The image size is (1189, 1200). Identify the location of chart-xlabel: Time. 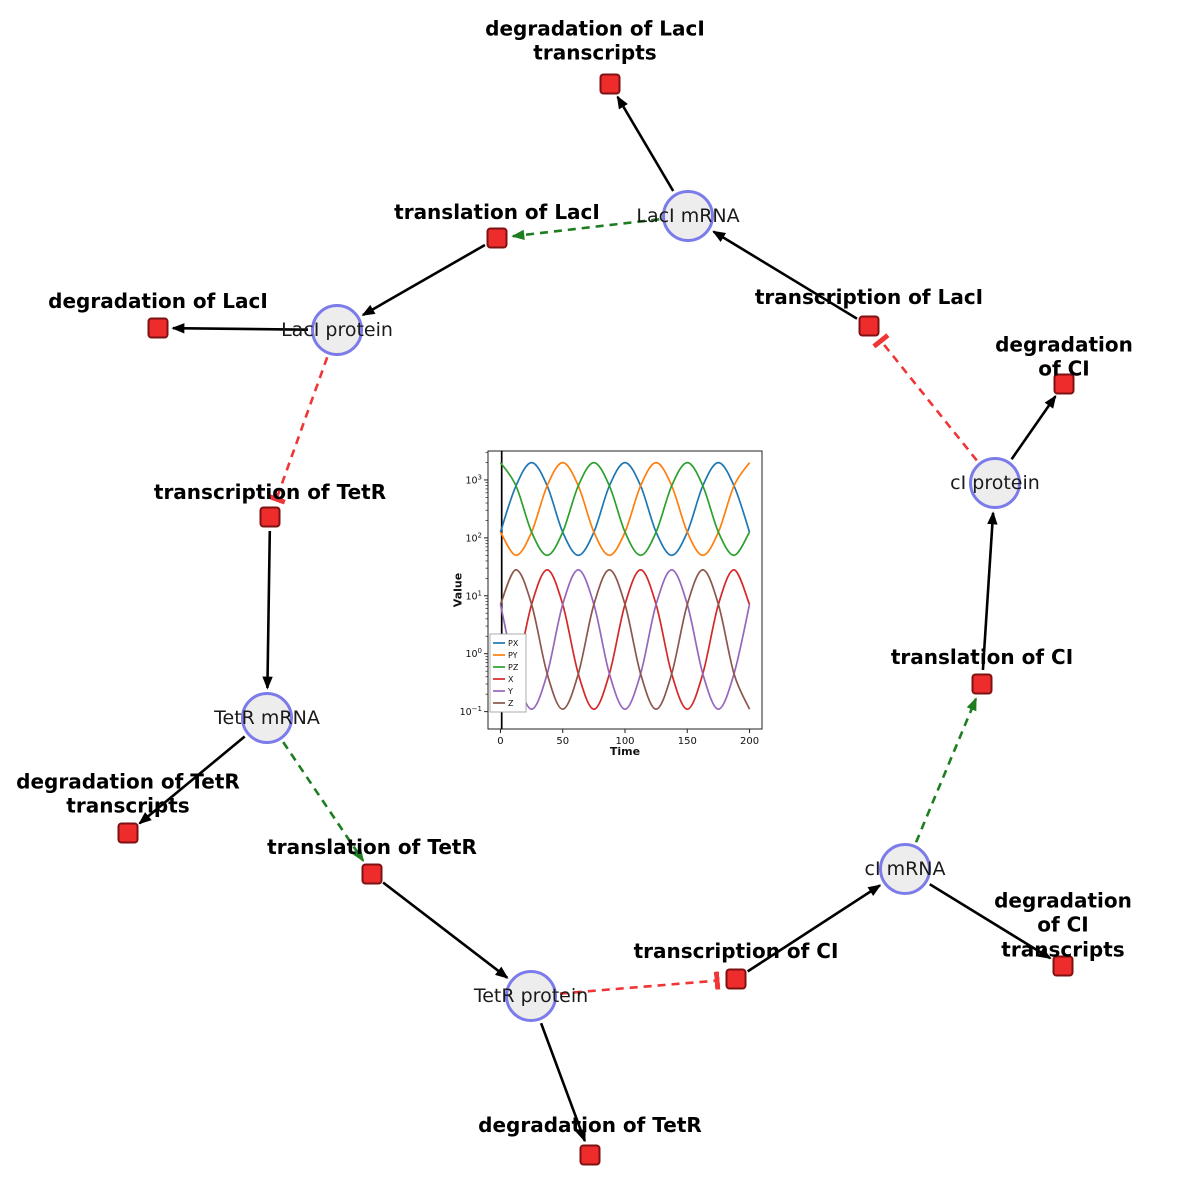
(625, 751).